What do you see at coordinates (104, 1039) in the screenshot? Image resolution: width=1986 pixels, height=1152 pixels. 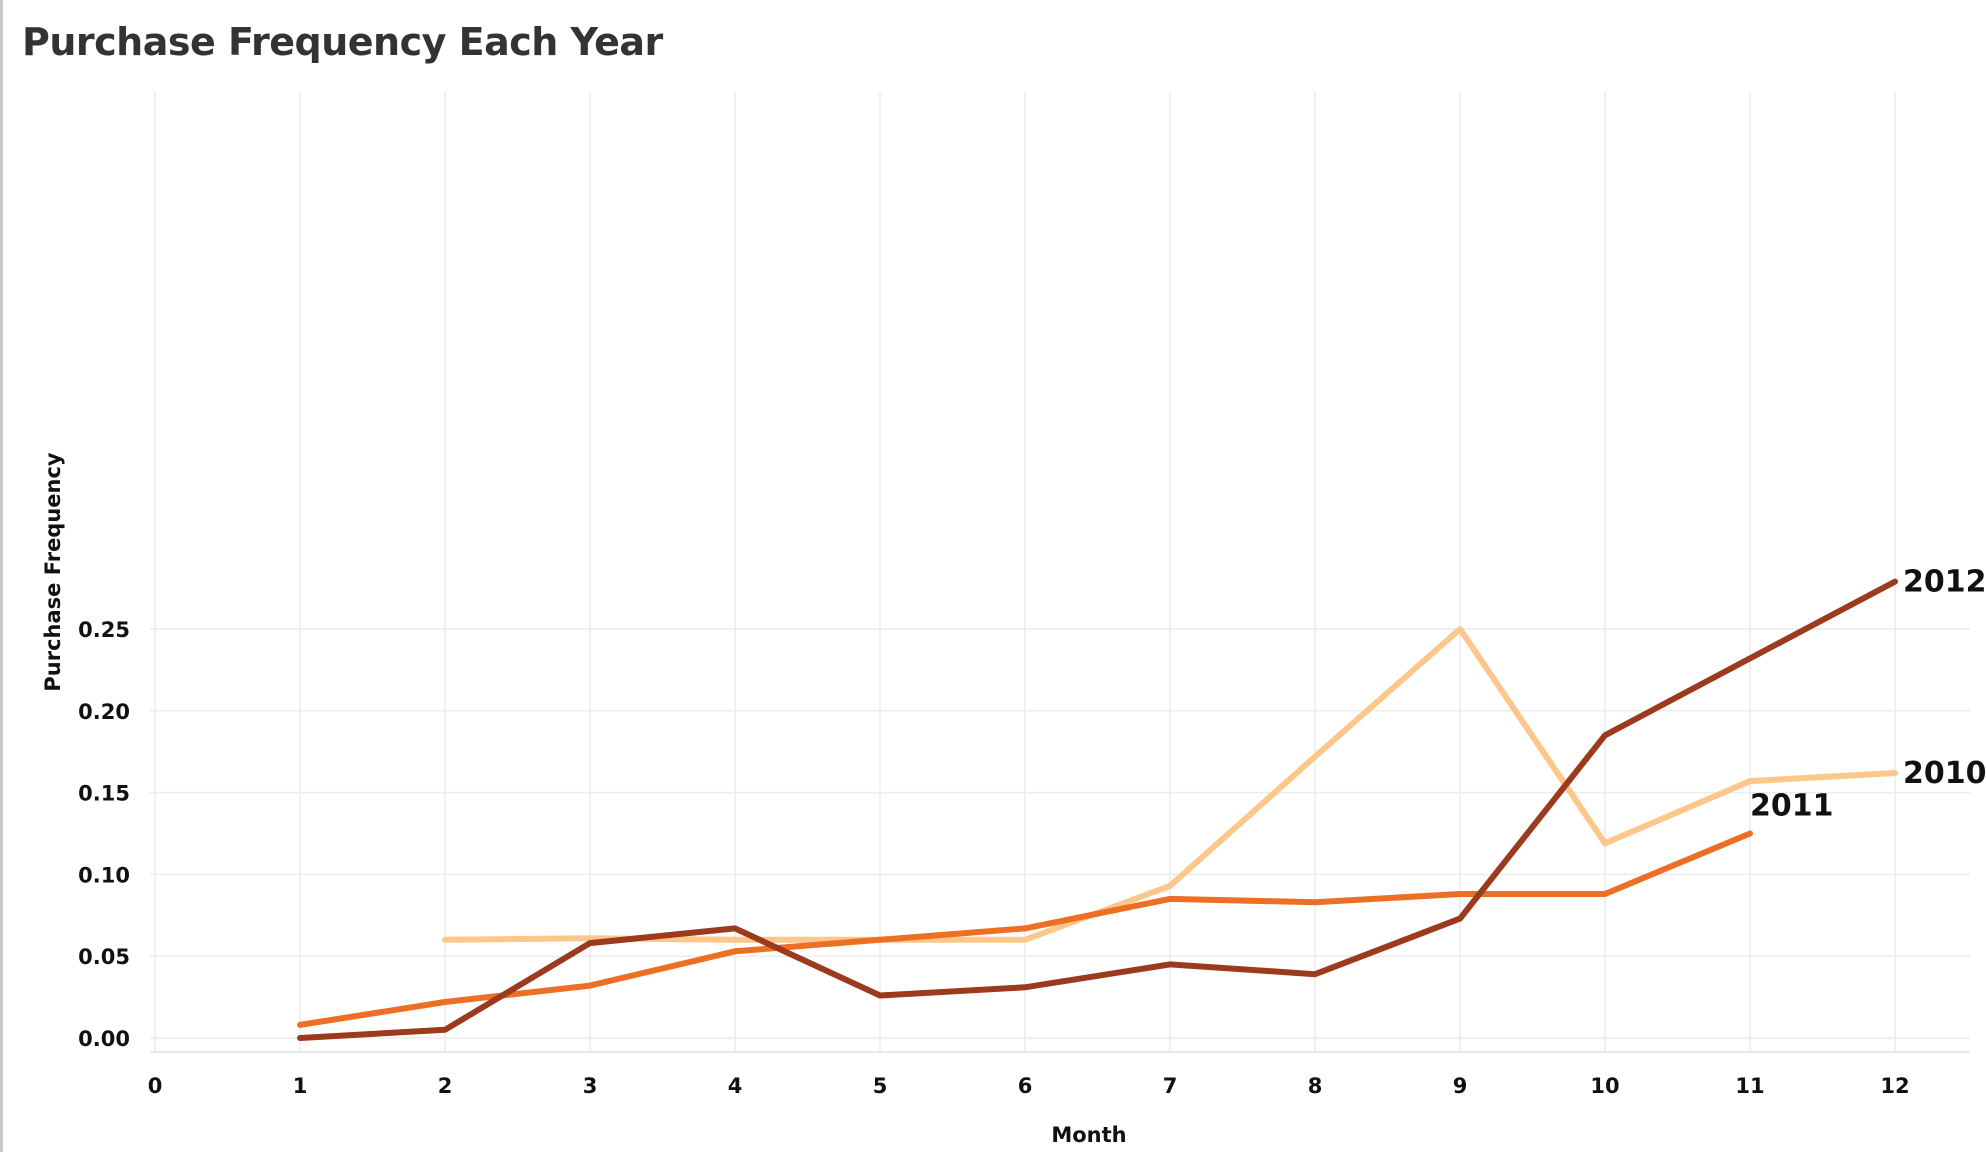 I see `y-tick-label: 0.00` at bounding box center [104, 1039].